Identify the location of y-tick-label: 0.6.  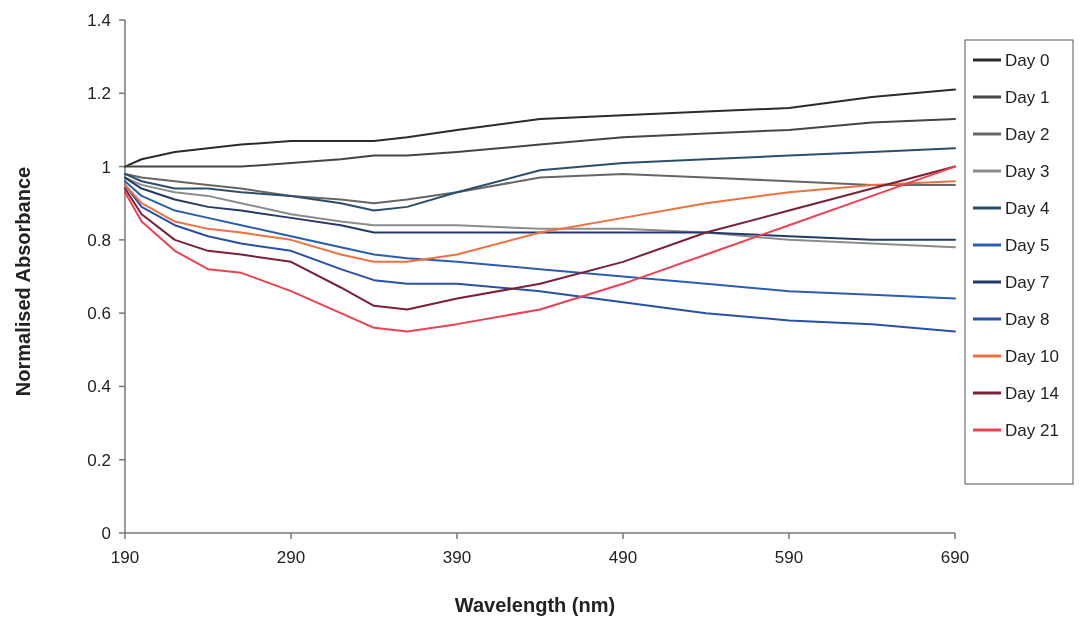
(99, 314).